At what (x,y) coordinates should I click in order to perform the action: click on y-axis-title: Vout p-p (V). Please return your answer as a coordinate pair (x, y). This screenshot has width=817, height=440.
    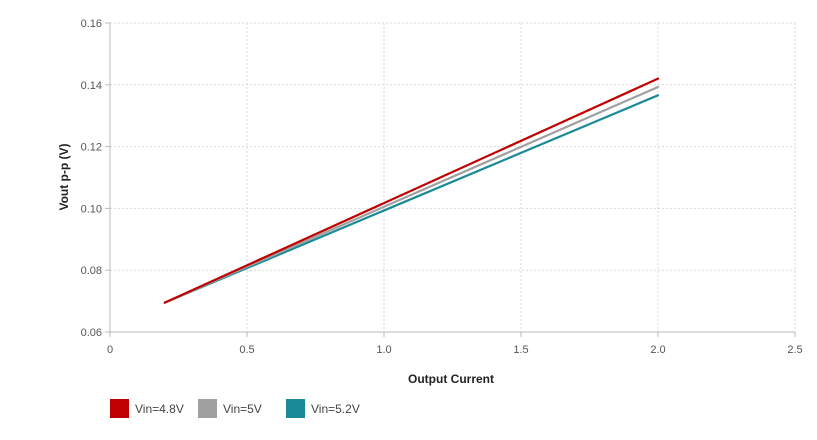
    Looking at the image, I should click on (64, 176).